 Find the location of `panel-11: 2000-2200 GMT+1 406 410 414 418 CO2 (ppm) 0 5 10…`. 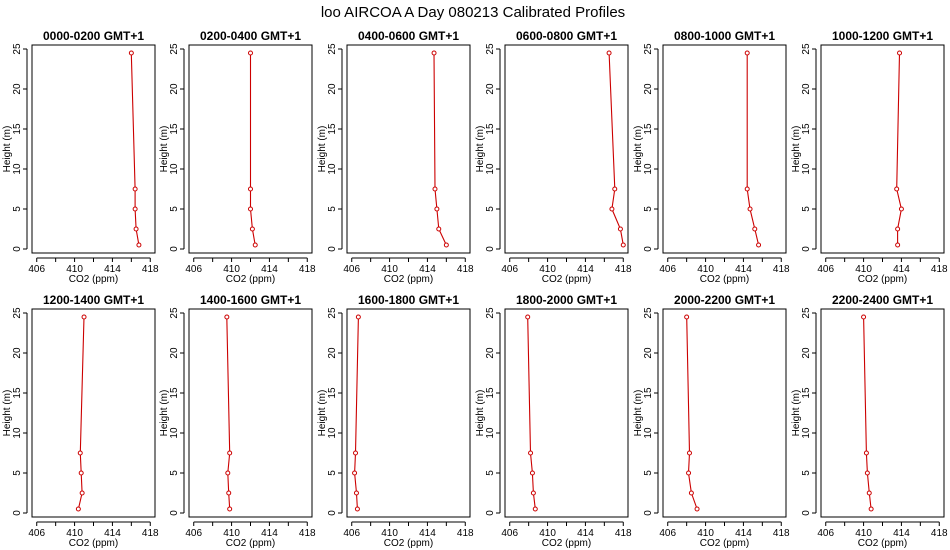

panel-11: 2000-2200 GMT+1 406 410 414 418 CO2 (ppm) 0 5 10… is located at coordinates (711, 421).